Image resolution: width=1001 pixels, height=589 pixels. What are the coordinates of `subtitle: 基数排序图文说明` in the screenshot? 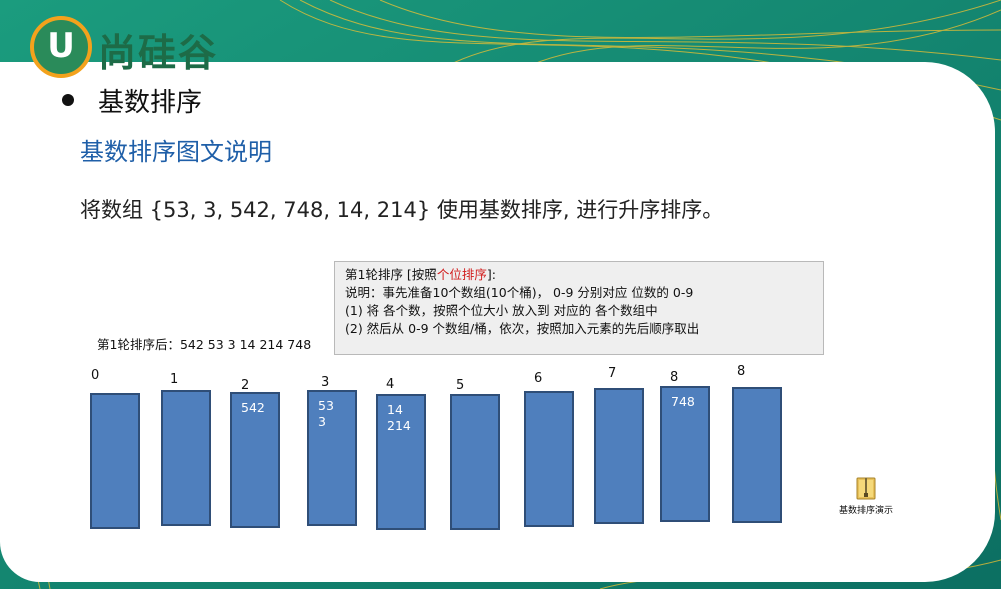 It's located at (176, 152).